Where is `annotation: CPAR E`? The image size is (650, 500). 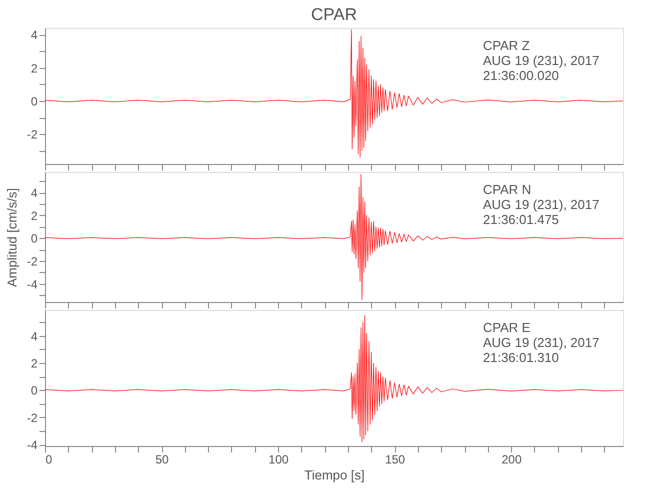 annotation: CPAR E is located at coordinates (507, 327).